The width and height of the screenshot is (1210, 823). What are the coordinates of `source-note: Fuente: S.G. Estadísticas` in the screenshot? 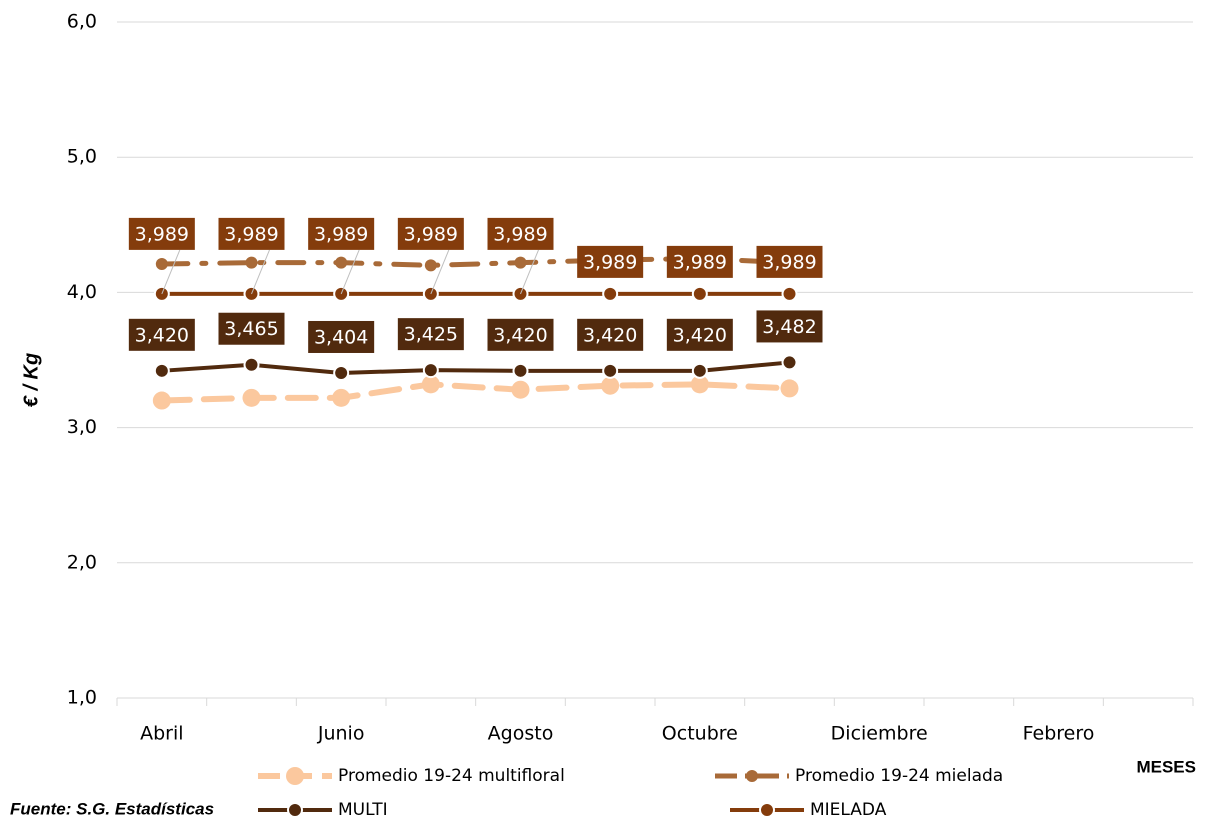 It's located at (112, 808).